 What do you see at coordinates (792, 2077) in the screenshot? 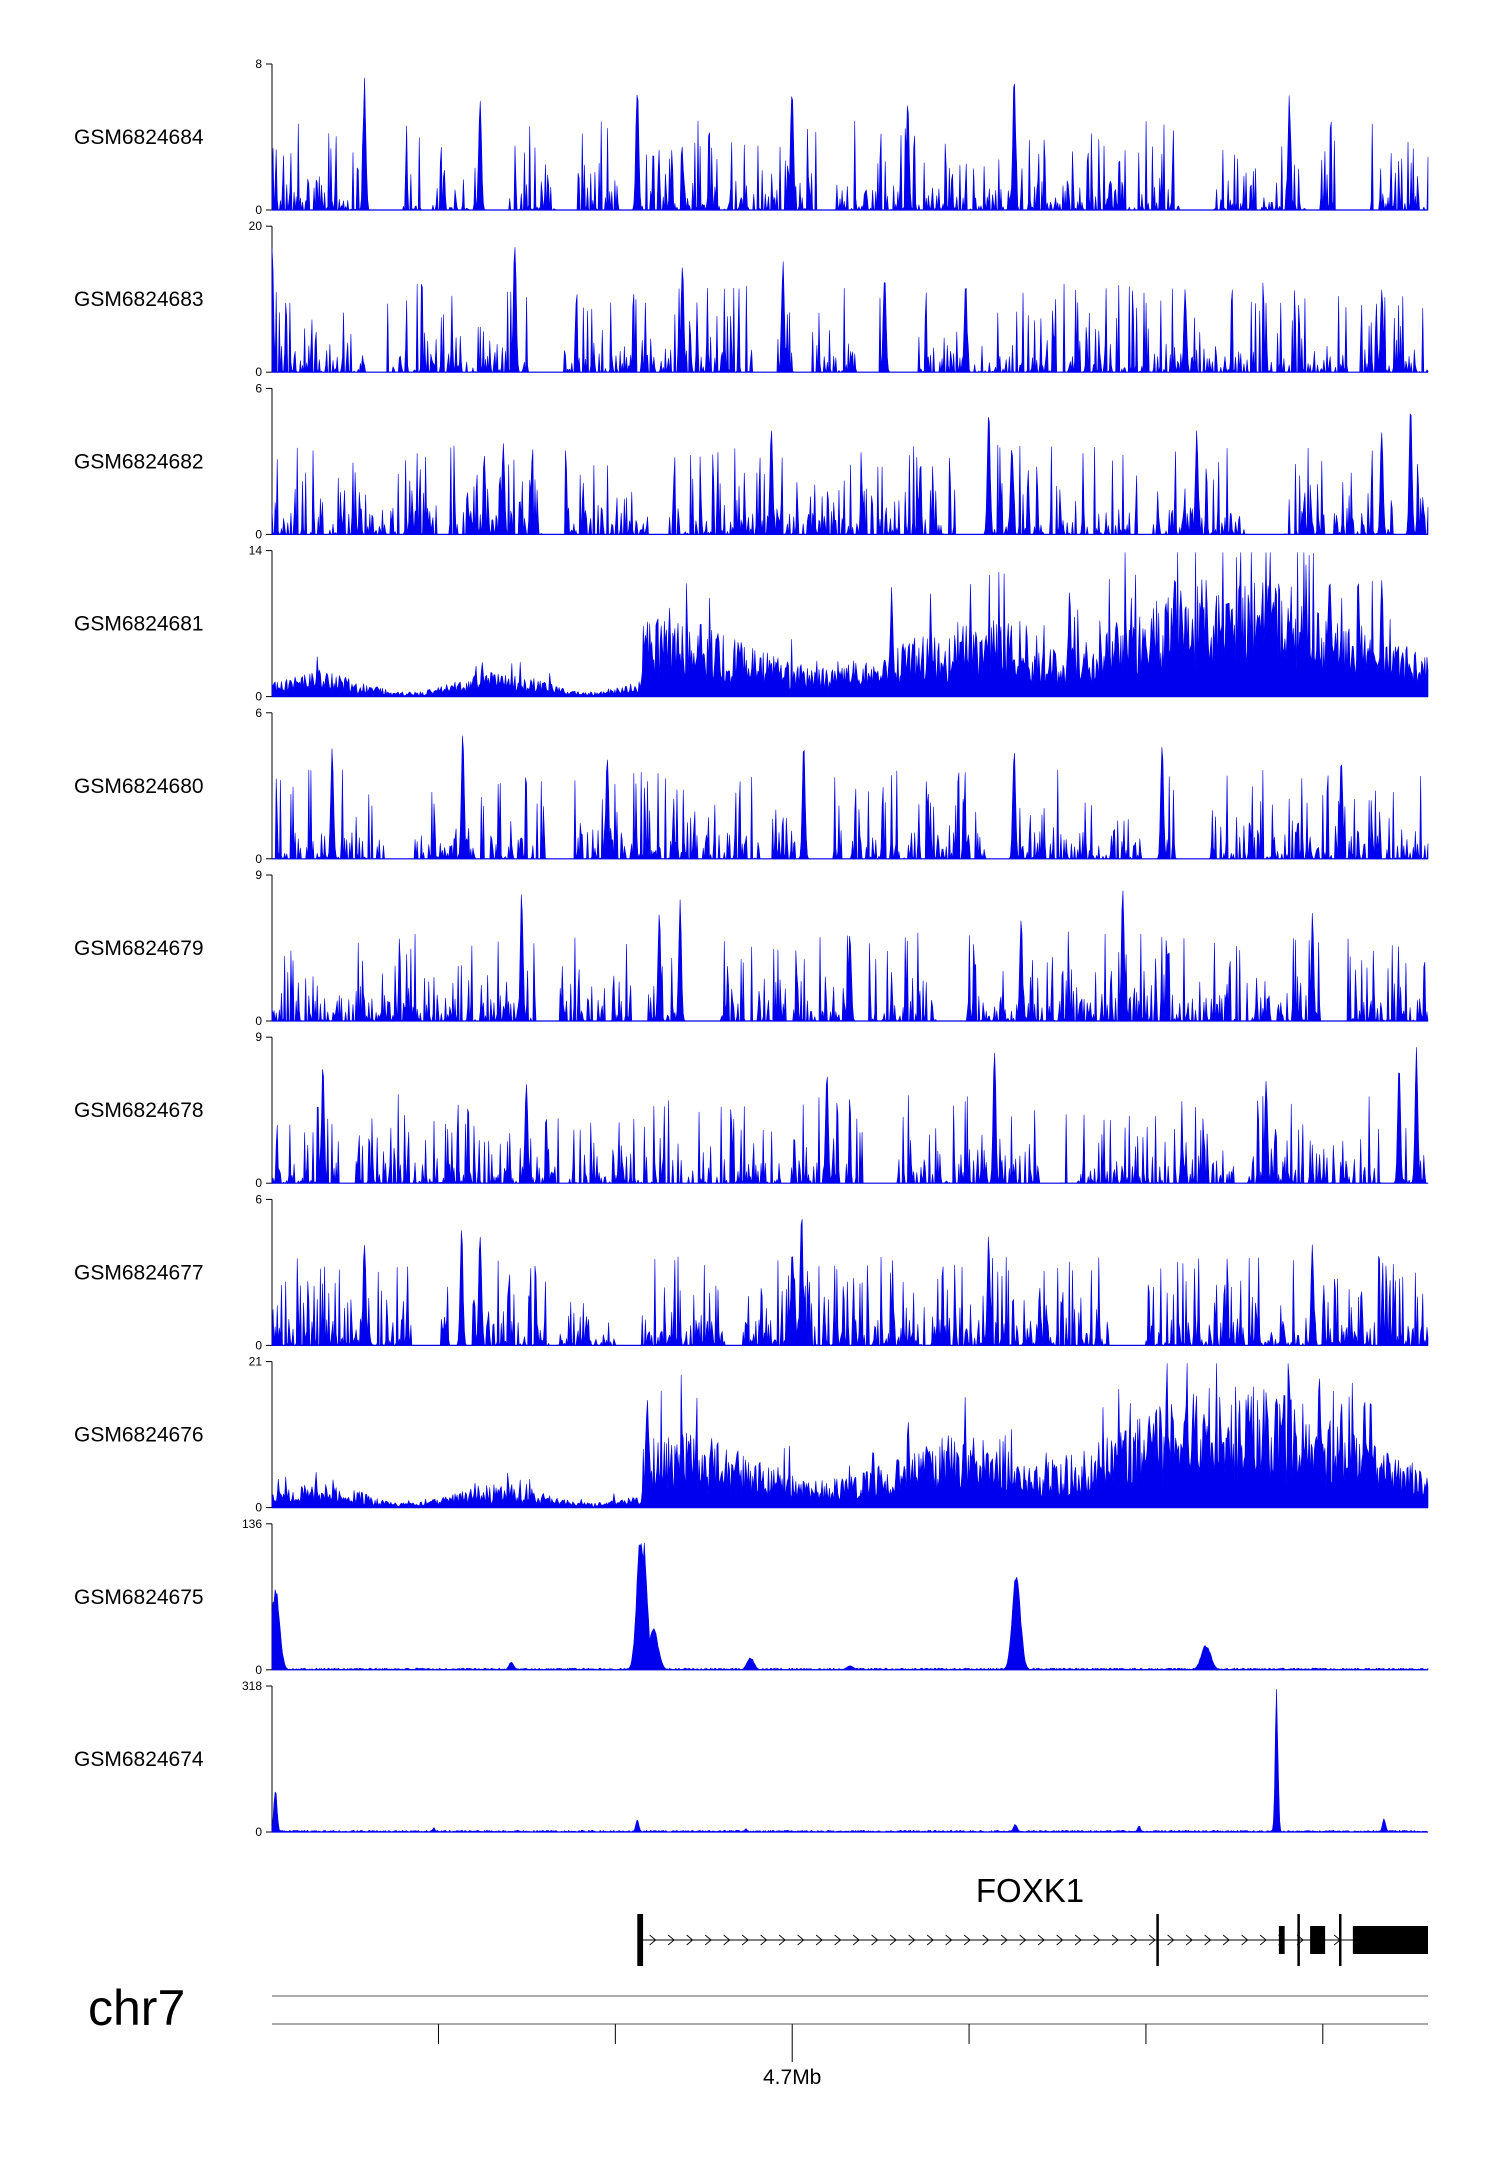
I see `x-axis-tick-label: 4.7Mb` at bounding box center [792, 2077].